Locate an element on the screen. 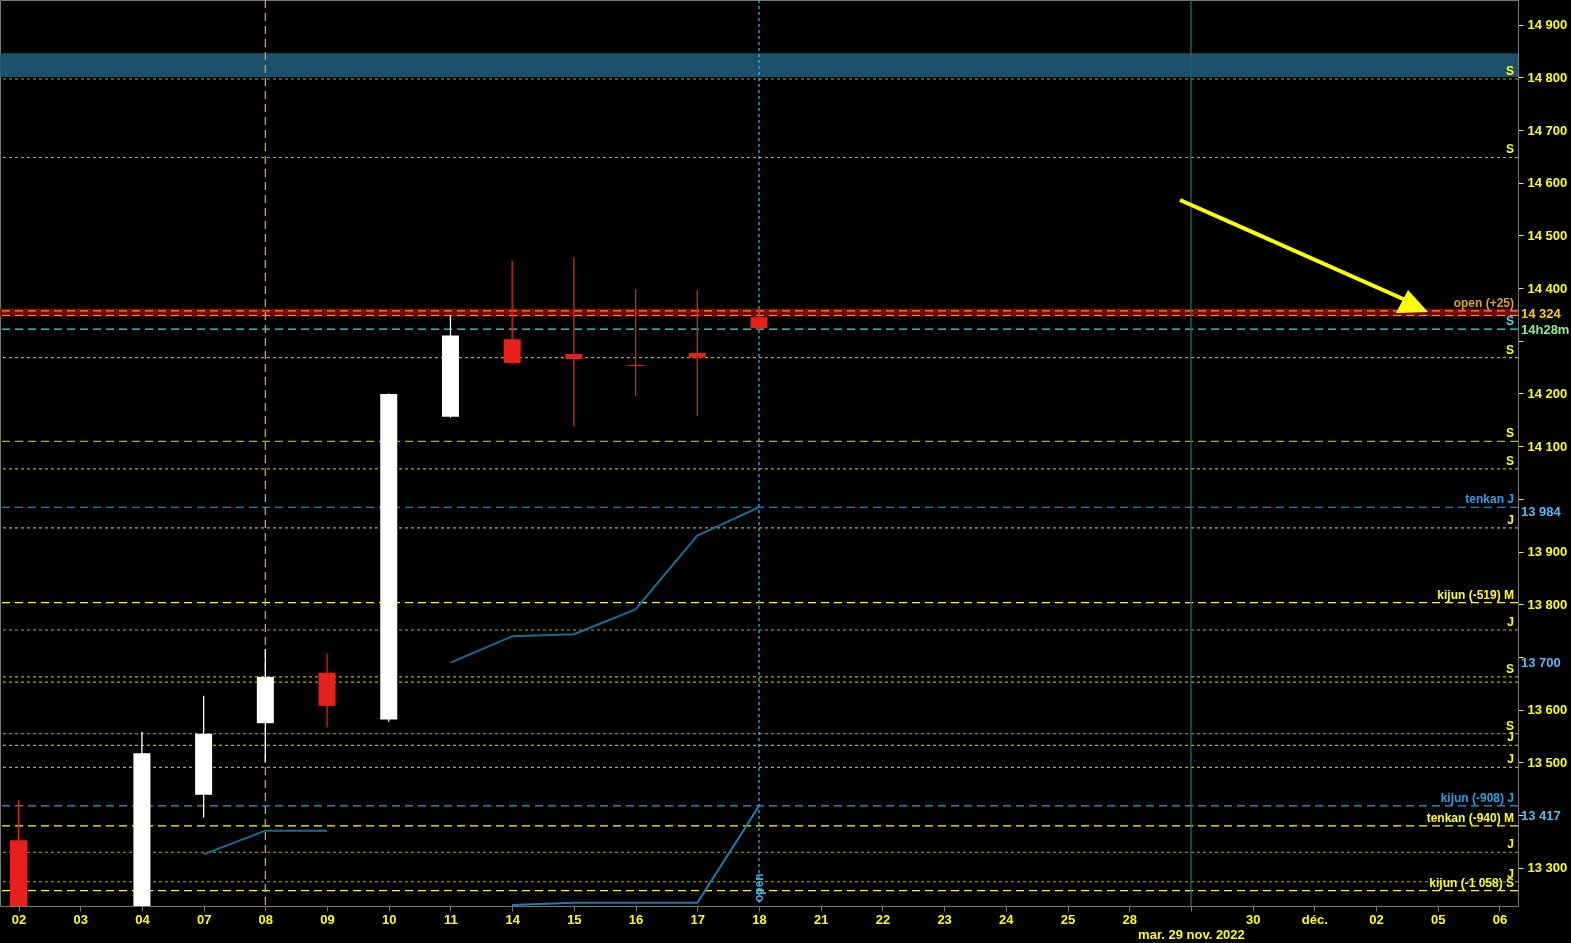 The width and height of the screenshot is (1571, 943). x-tick-label: 22 is located at coordinates (883, 919).